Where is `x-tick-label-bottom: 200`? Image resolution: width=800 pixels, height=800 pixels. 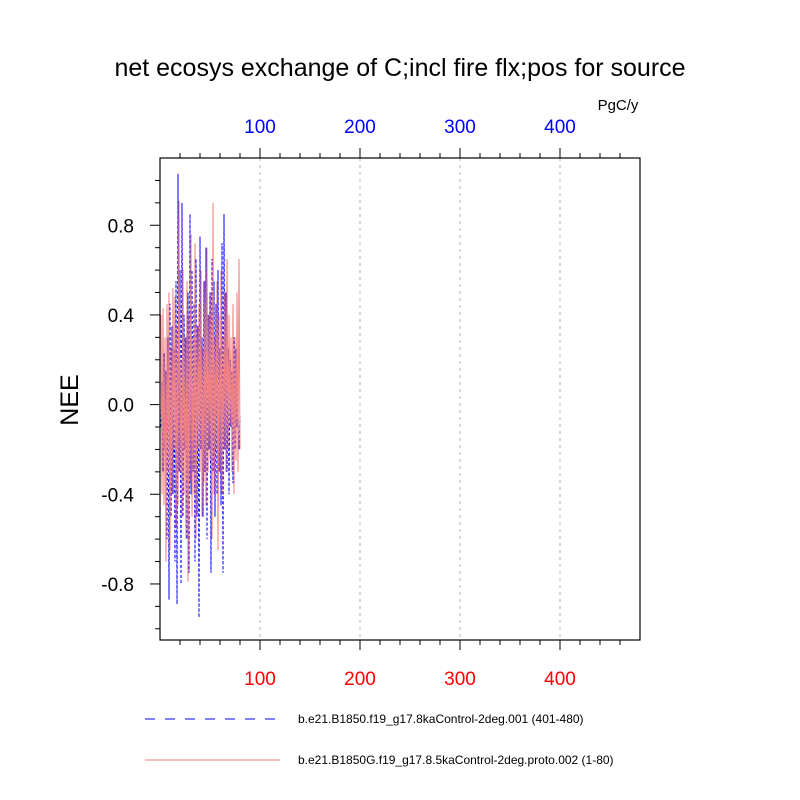 x-tick-label-bottom: 200 is located at coordinates (360, 679).